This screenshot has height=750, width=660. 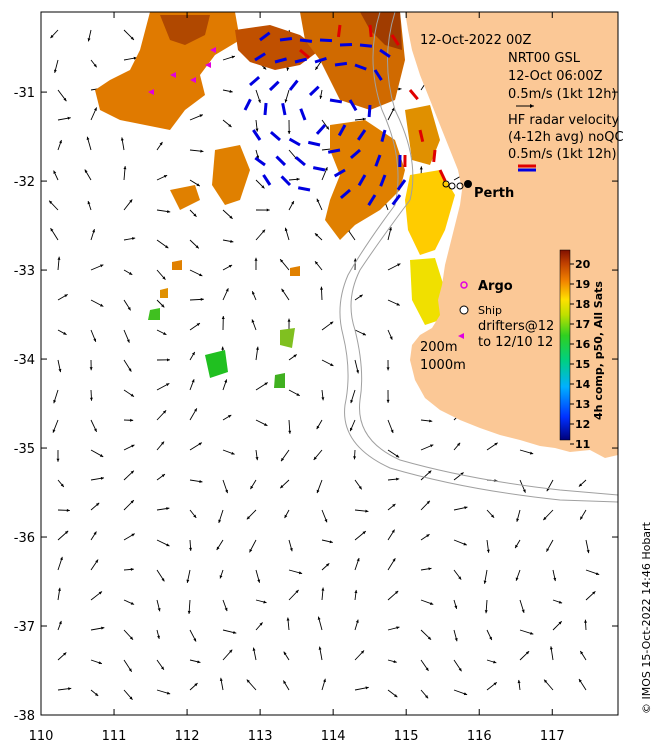 What do you see at coordinates (527, 168) in the screenshot?
I see `hf-scale-arrows` at bounding box center [527, 168].